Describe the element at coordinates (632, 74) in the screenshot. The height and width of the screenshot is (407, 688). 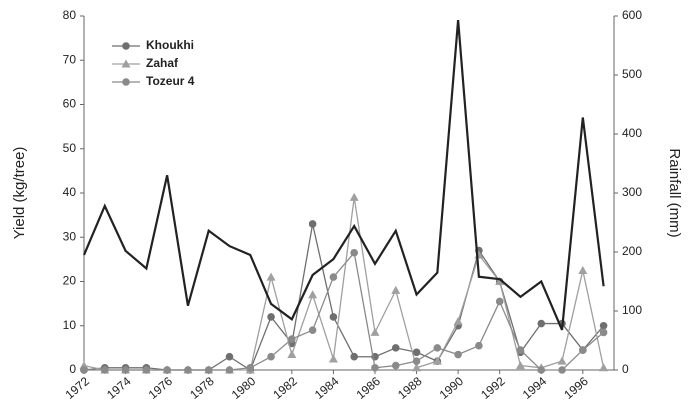
I see `y2-tick-label: 500` at that location.